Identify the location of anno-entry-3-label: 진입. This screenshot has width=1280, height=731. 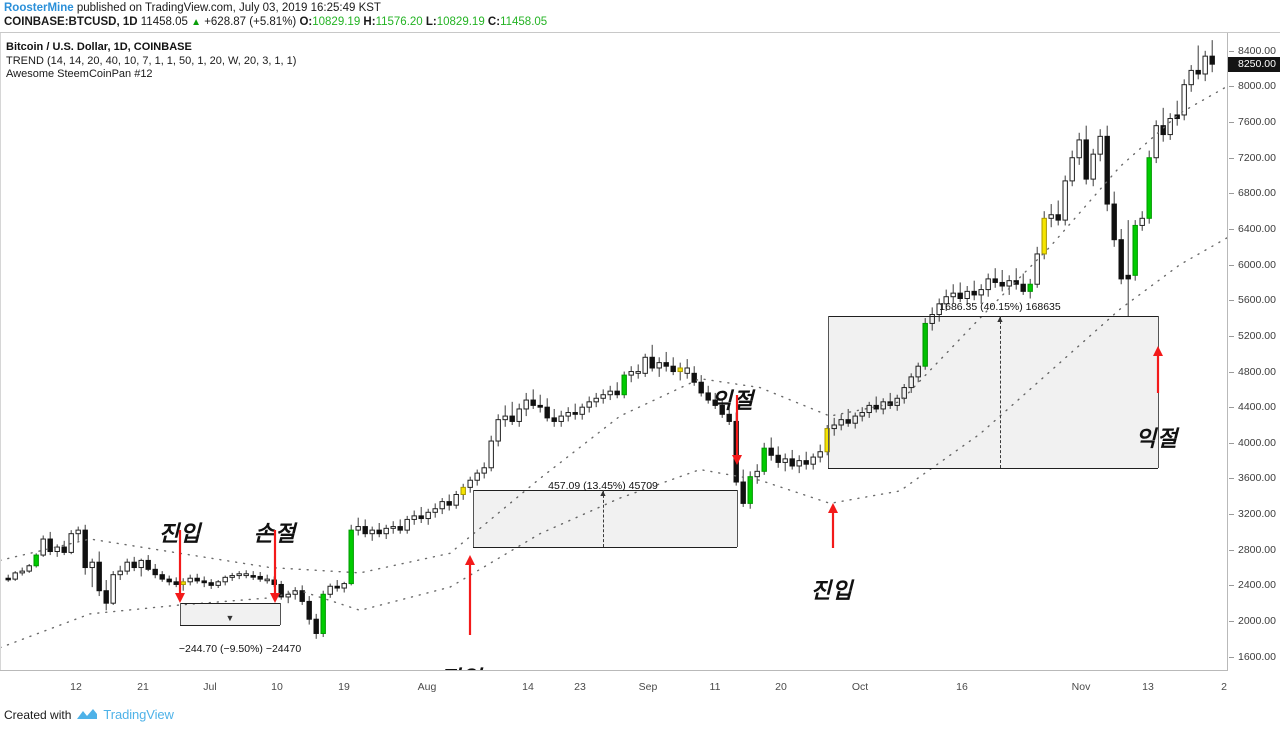
(832, 590).